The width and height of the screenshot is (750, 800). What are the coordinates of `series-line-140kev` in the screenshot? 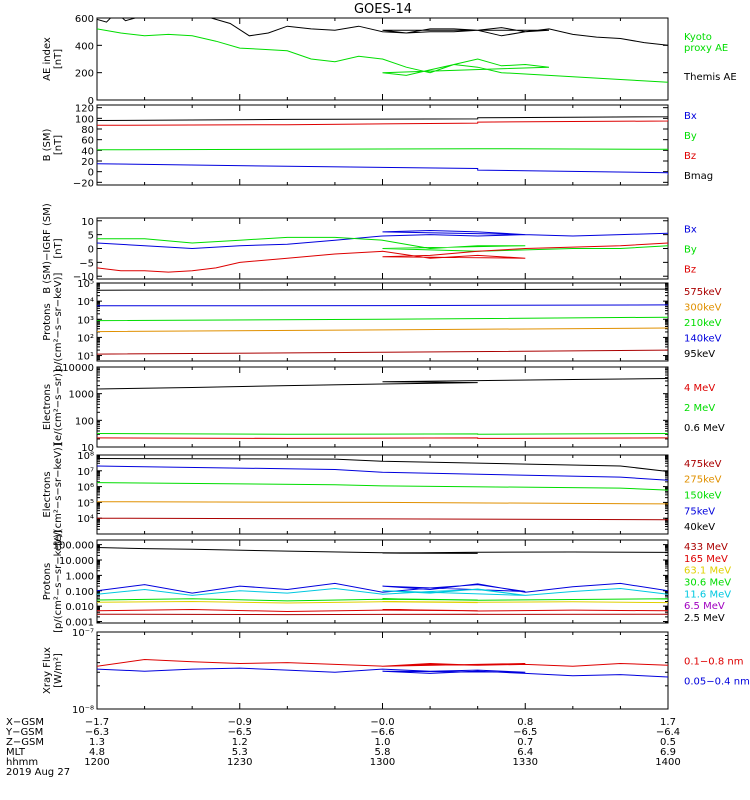 It's located at (382, 305).